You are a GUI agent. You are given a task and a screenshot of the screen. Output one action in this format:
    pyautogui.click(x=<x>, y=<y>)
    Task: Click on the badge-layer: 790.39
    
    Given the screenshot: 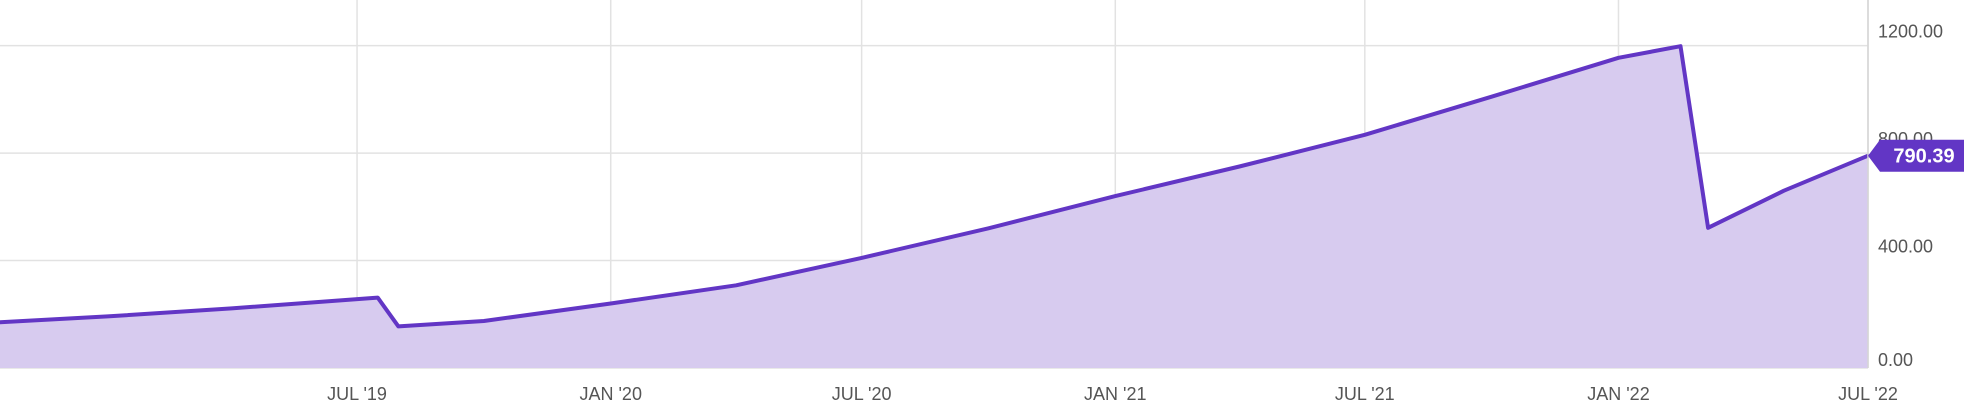 What is the action you would take?
    pyautogui.click(x=1916, y=155)
    